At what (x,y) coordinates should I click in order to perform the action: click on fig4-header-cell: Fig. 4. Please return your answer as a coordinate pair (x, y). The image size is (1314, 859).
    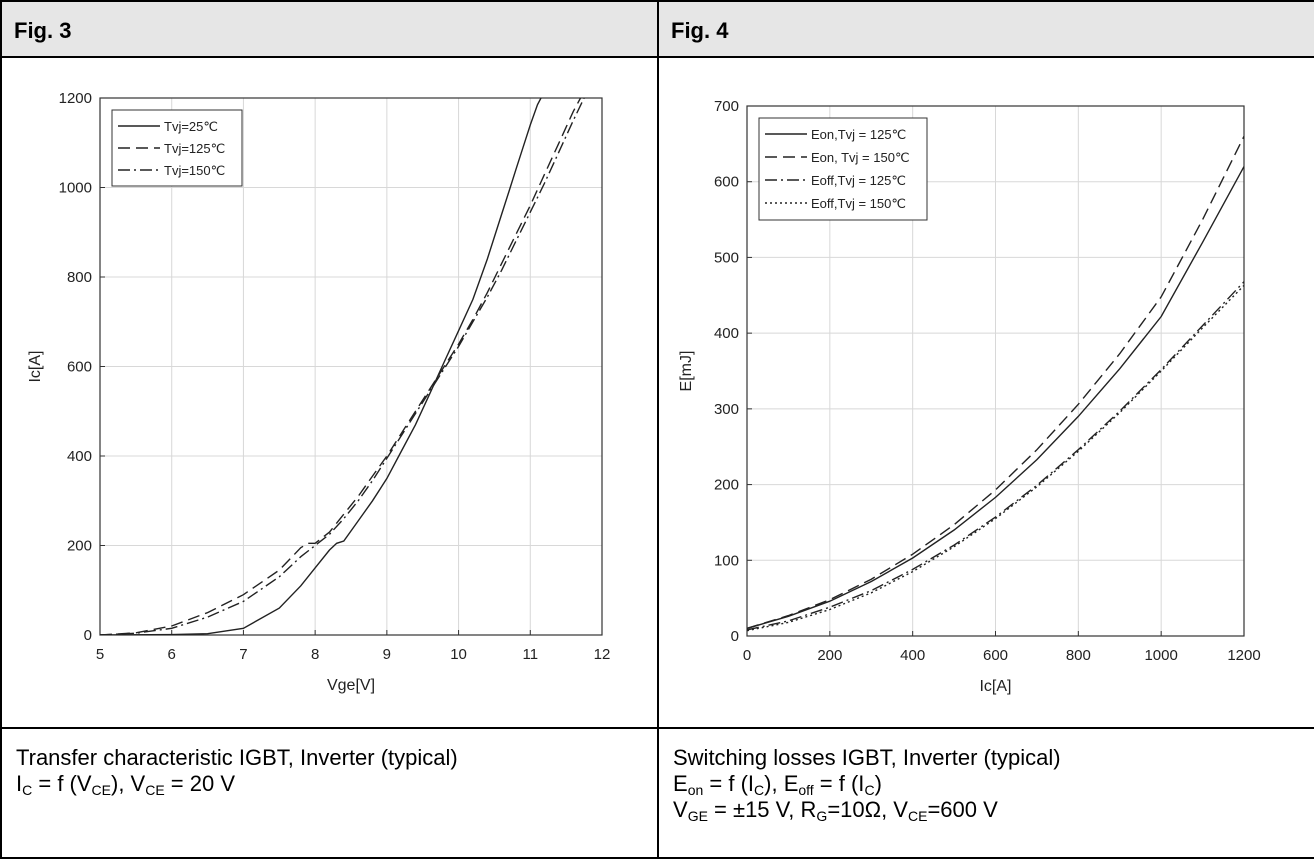
    Looking at the image, I should click on (985, 29).